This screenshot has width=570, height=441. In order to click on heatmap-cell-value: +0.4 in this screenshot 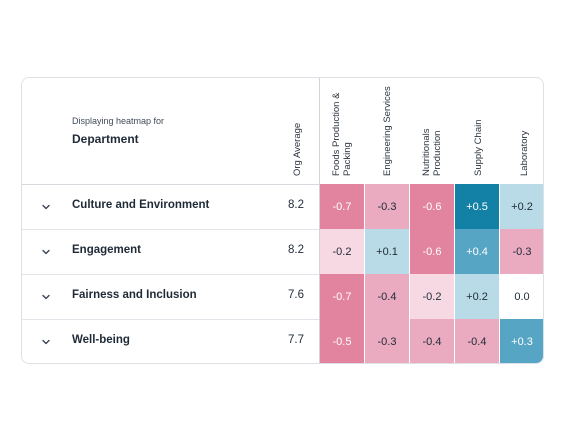, I will do `click(477, 251)`.